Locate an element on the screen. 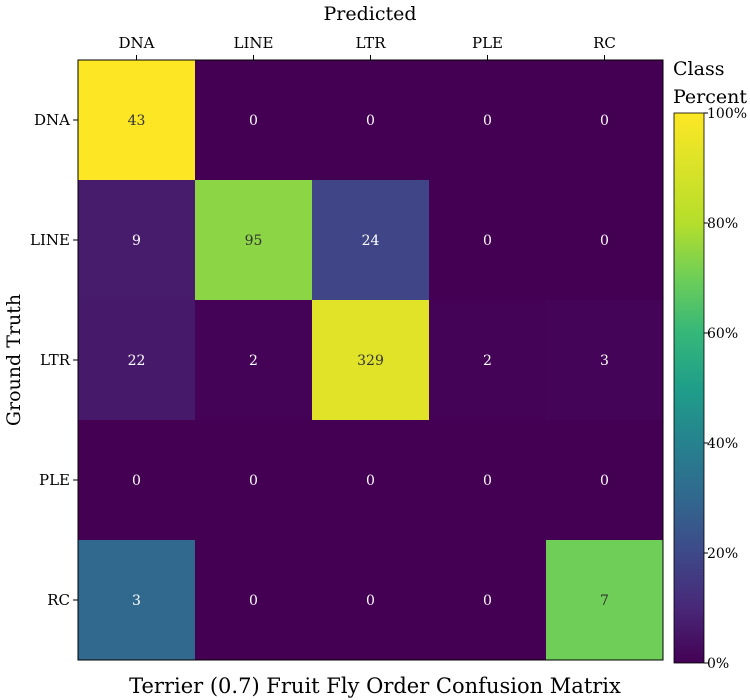 This screenshot has height=700, width=750. x-tick-labels: DNA LINE LTR PLE RC is located at coordinates (367, 47).